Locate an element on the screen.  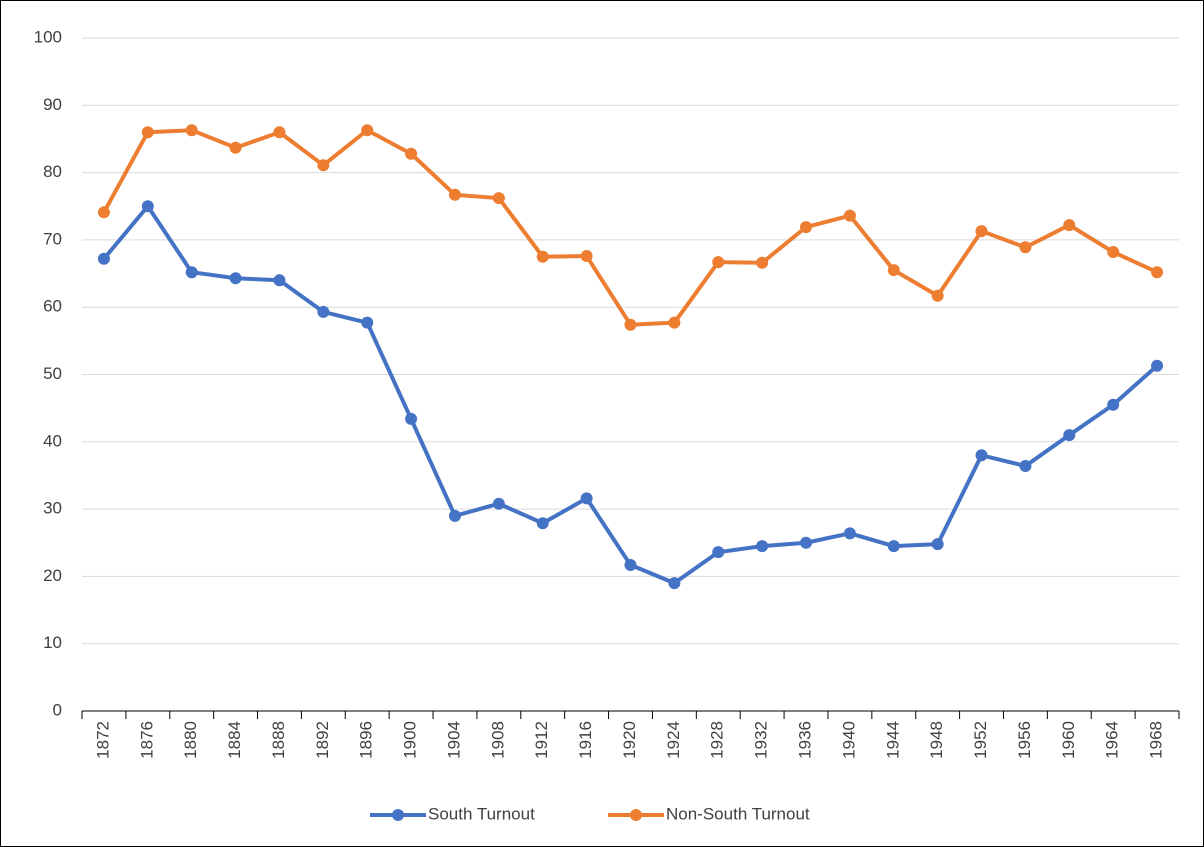
x-tick-label: 1904 is located at coordinates (453, 740).